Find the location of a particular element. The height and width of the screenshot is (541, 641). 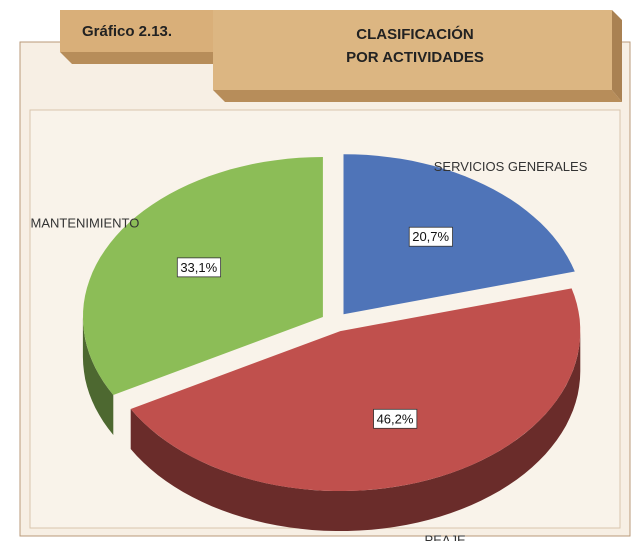

chart-title: POR ACTIVIDADES is located at coordinates (415, 57).